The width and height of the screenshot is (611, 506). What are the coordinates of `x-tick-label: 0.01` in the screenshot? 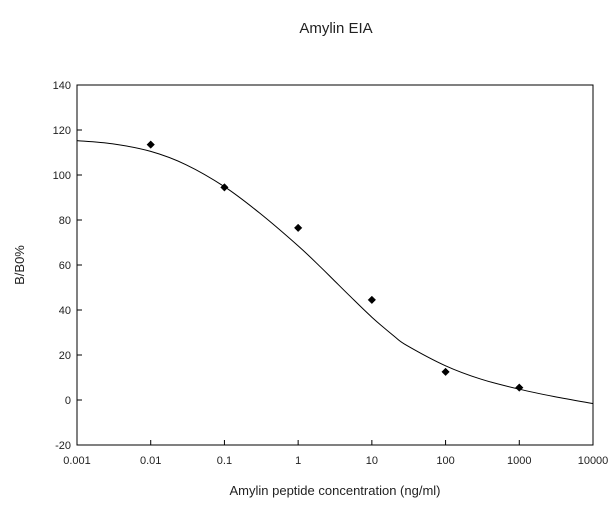 It's located at (150, 461).